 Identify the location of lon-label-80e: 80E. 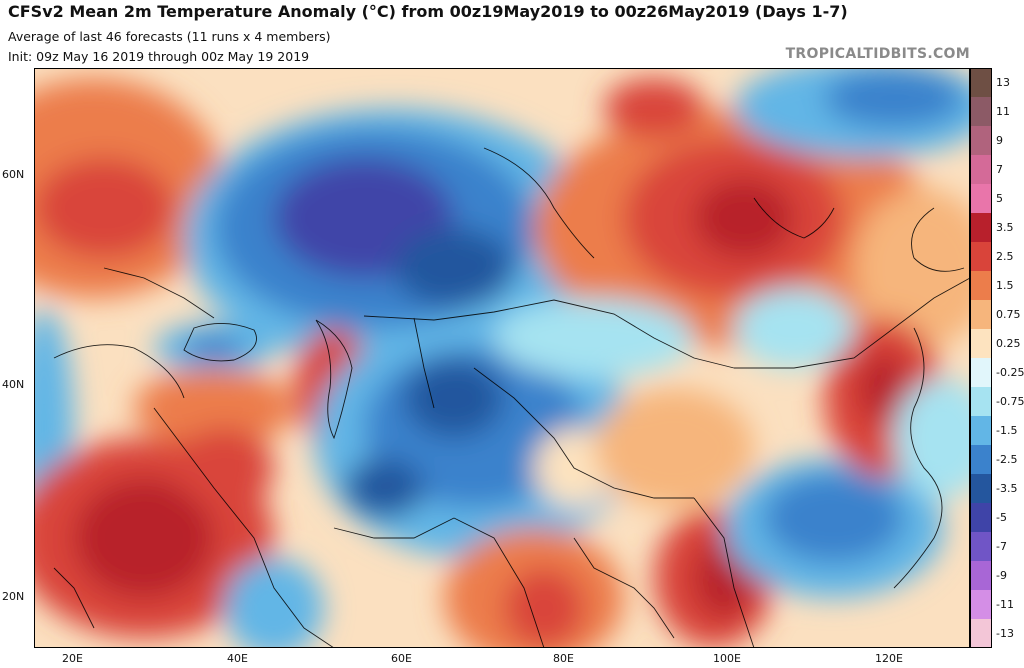
(563, 658).